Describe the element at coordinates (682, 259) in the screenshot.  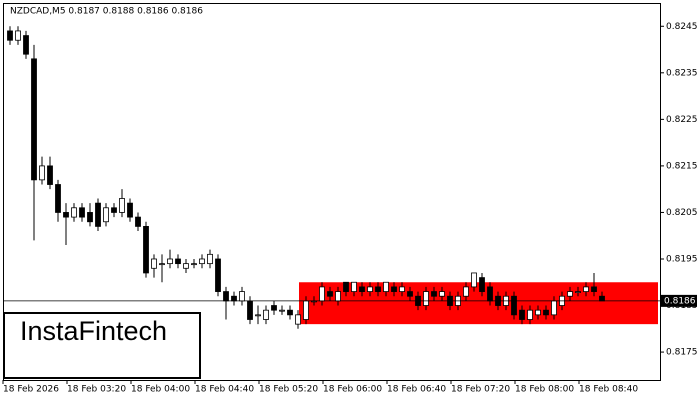
I see `y-tick-label: 0.8195` at that location.